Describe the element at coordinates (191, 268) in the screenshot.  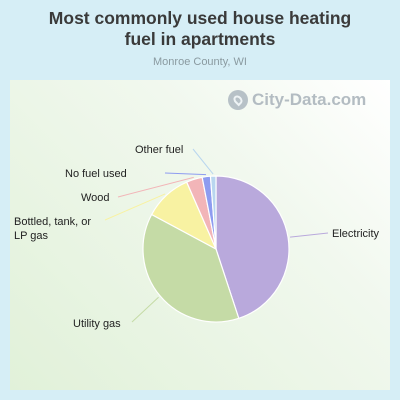
I see `pie-slice-utility-gas` at that location.